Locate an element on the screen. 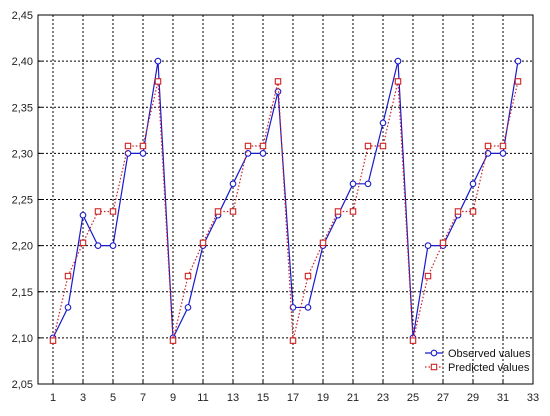 The image size is (550, 416). x-tick-label: 3 is located at coordinates (83, 398).